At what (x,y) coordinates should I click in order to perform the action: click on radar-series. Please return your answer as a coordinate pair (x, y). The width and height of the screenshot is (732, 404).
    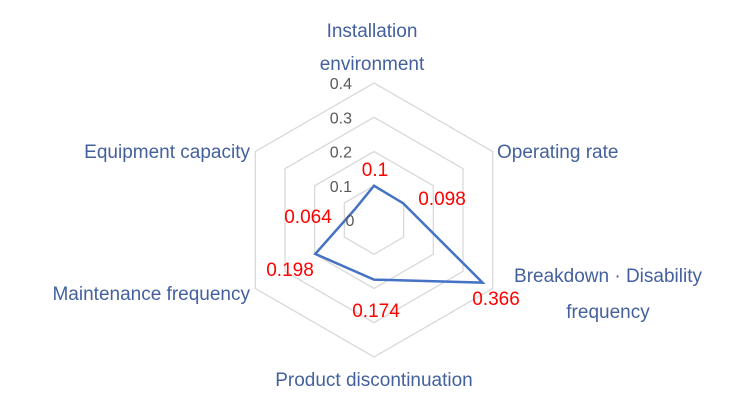
    Looking at the image, I should click on (399, 234).